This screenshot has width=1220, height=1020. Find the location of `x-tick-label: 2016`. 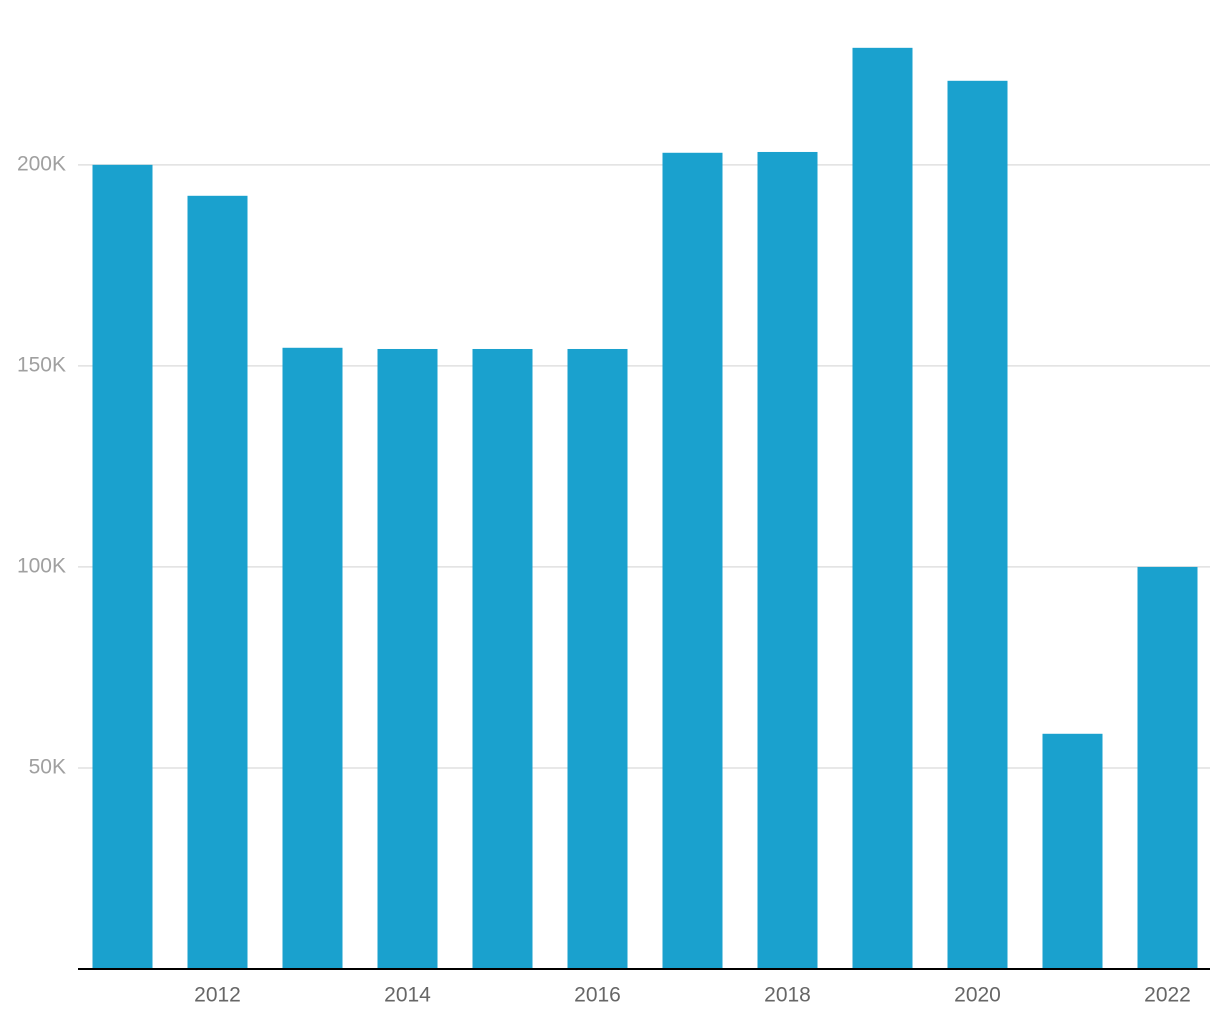

x-tick-label: 2016 is located at coordinates (597, 995).